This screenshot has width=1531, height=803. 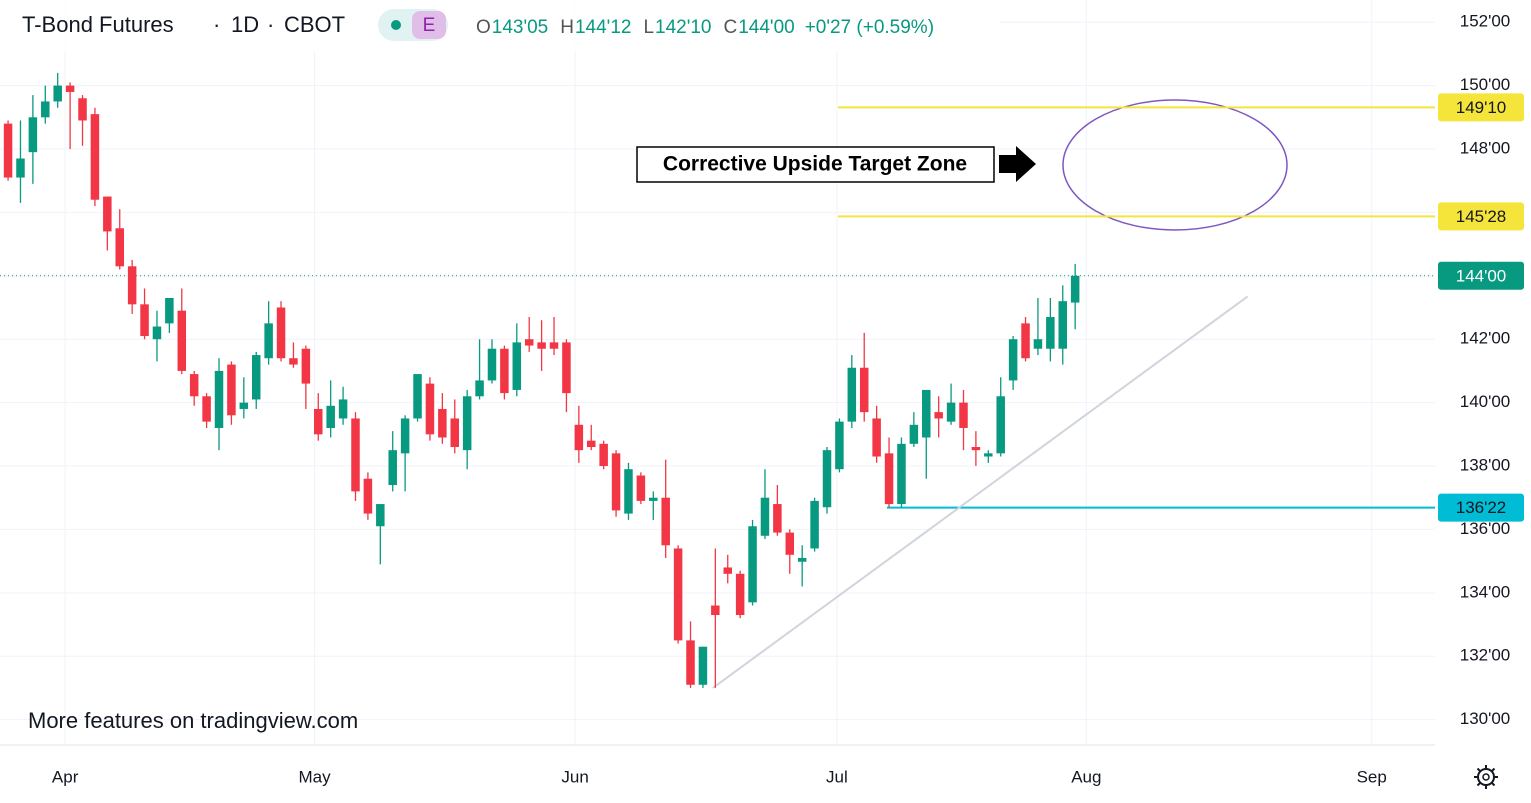 I want to click on annotation-arrow, so click(x=1017, y=164).